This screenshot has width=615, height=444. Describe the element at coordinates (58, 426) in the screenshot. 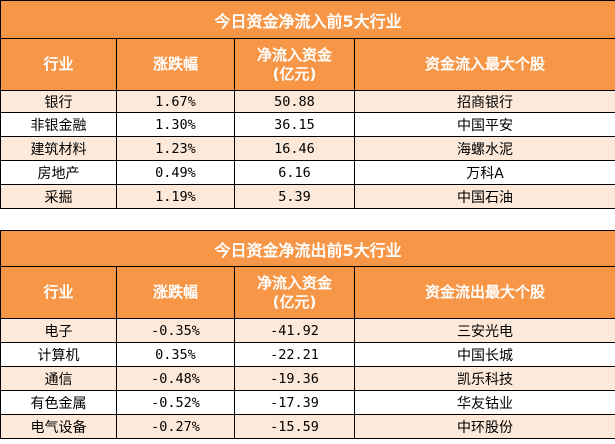

I see `industry-cell: 电气设备` at that location.